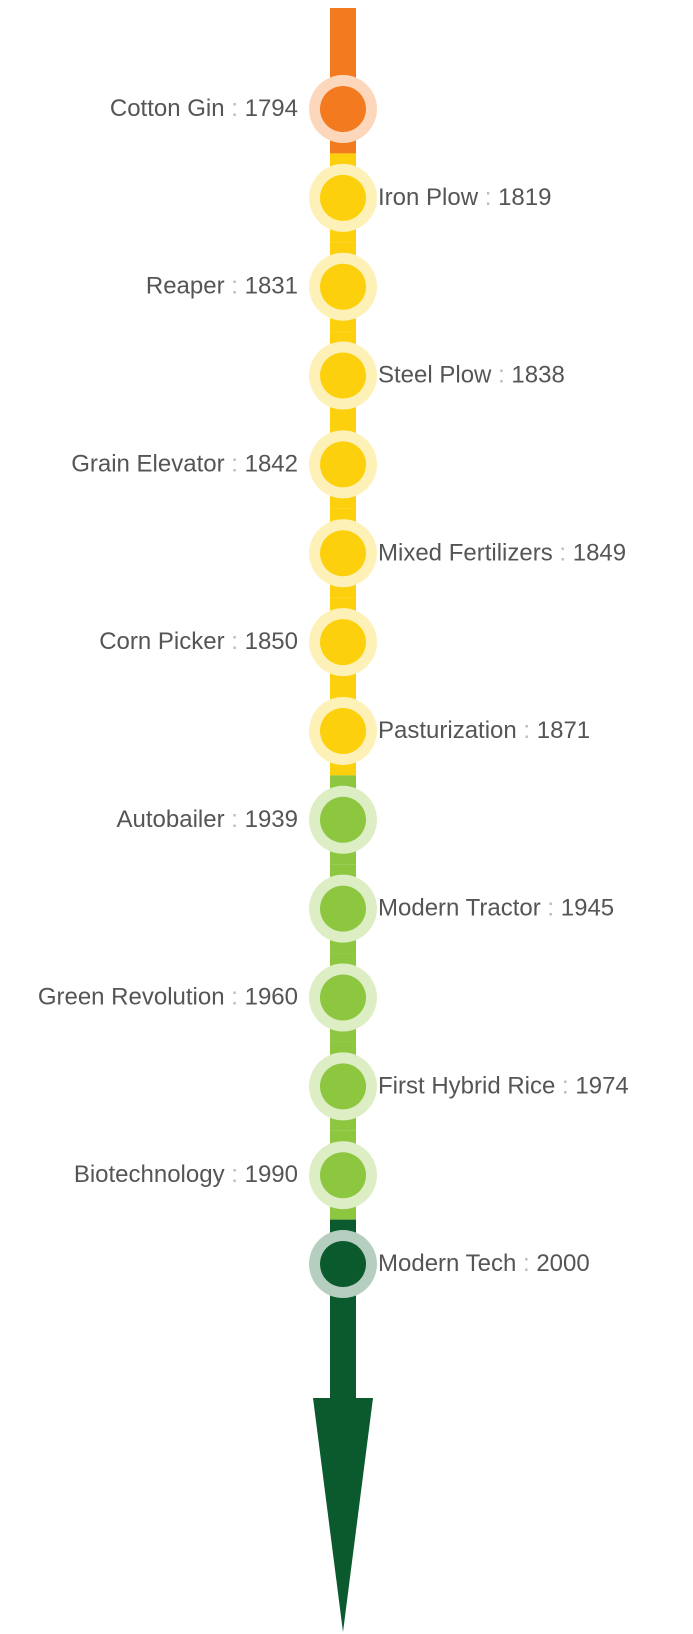 This screenshot has height=1634, width=693. Describe the element at coordinates (343, 1515) in the screenshot. I see `arrow-head` at that location.